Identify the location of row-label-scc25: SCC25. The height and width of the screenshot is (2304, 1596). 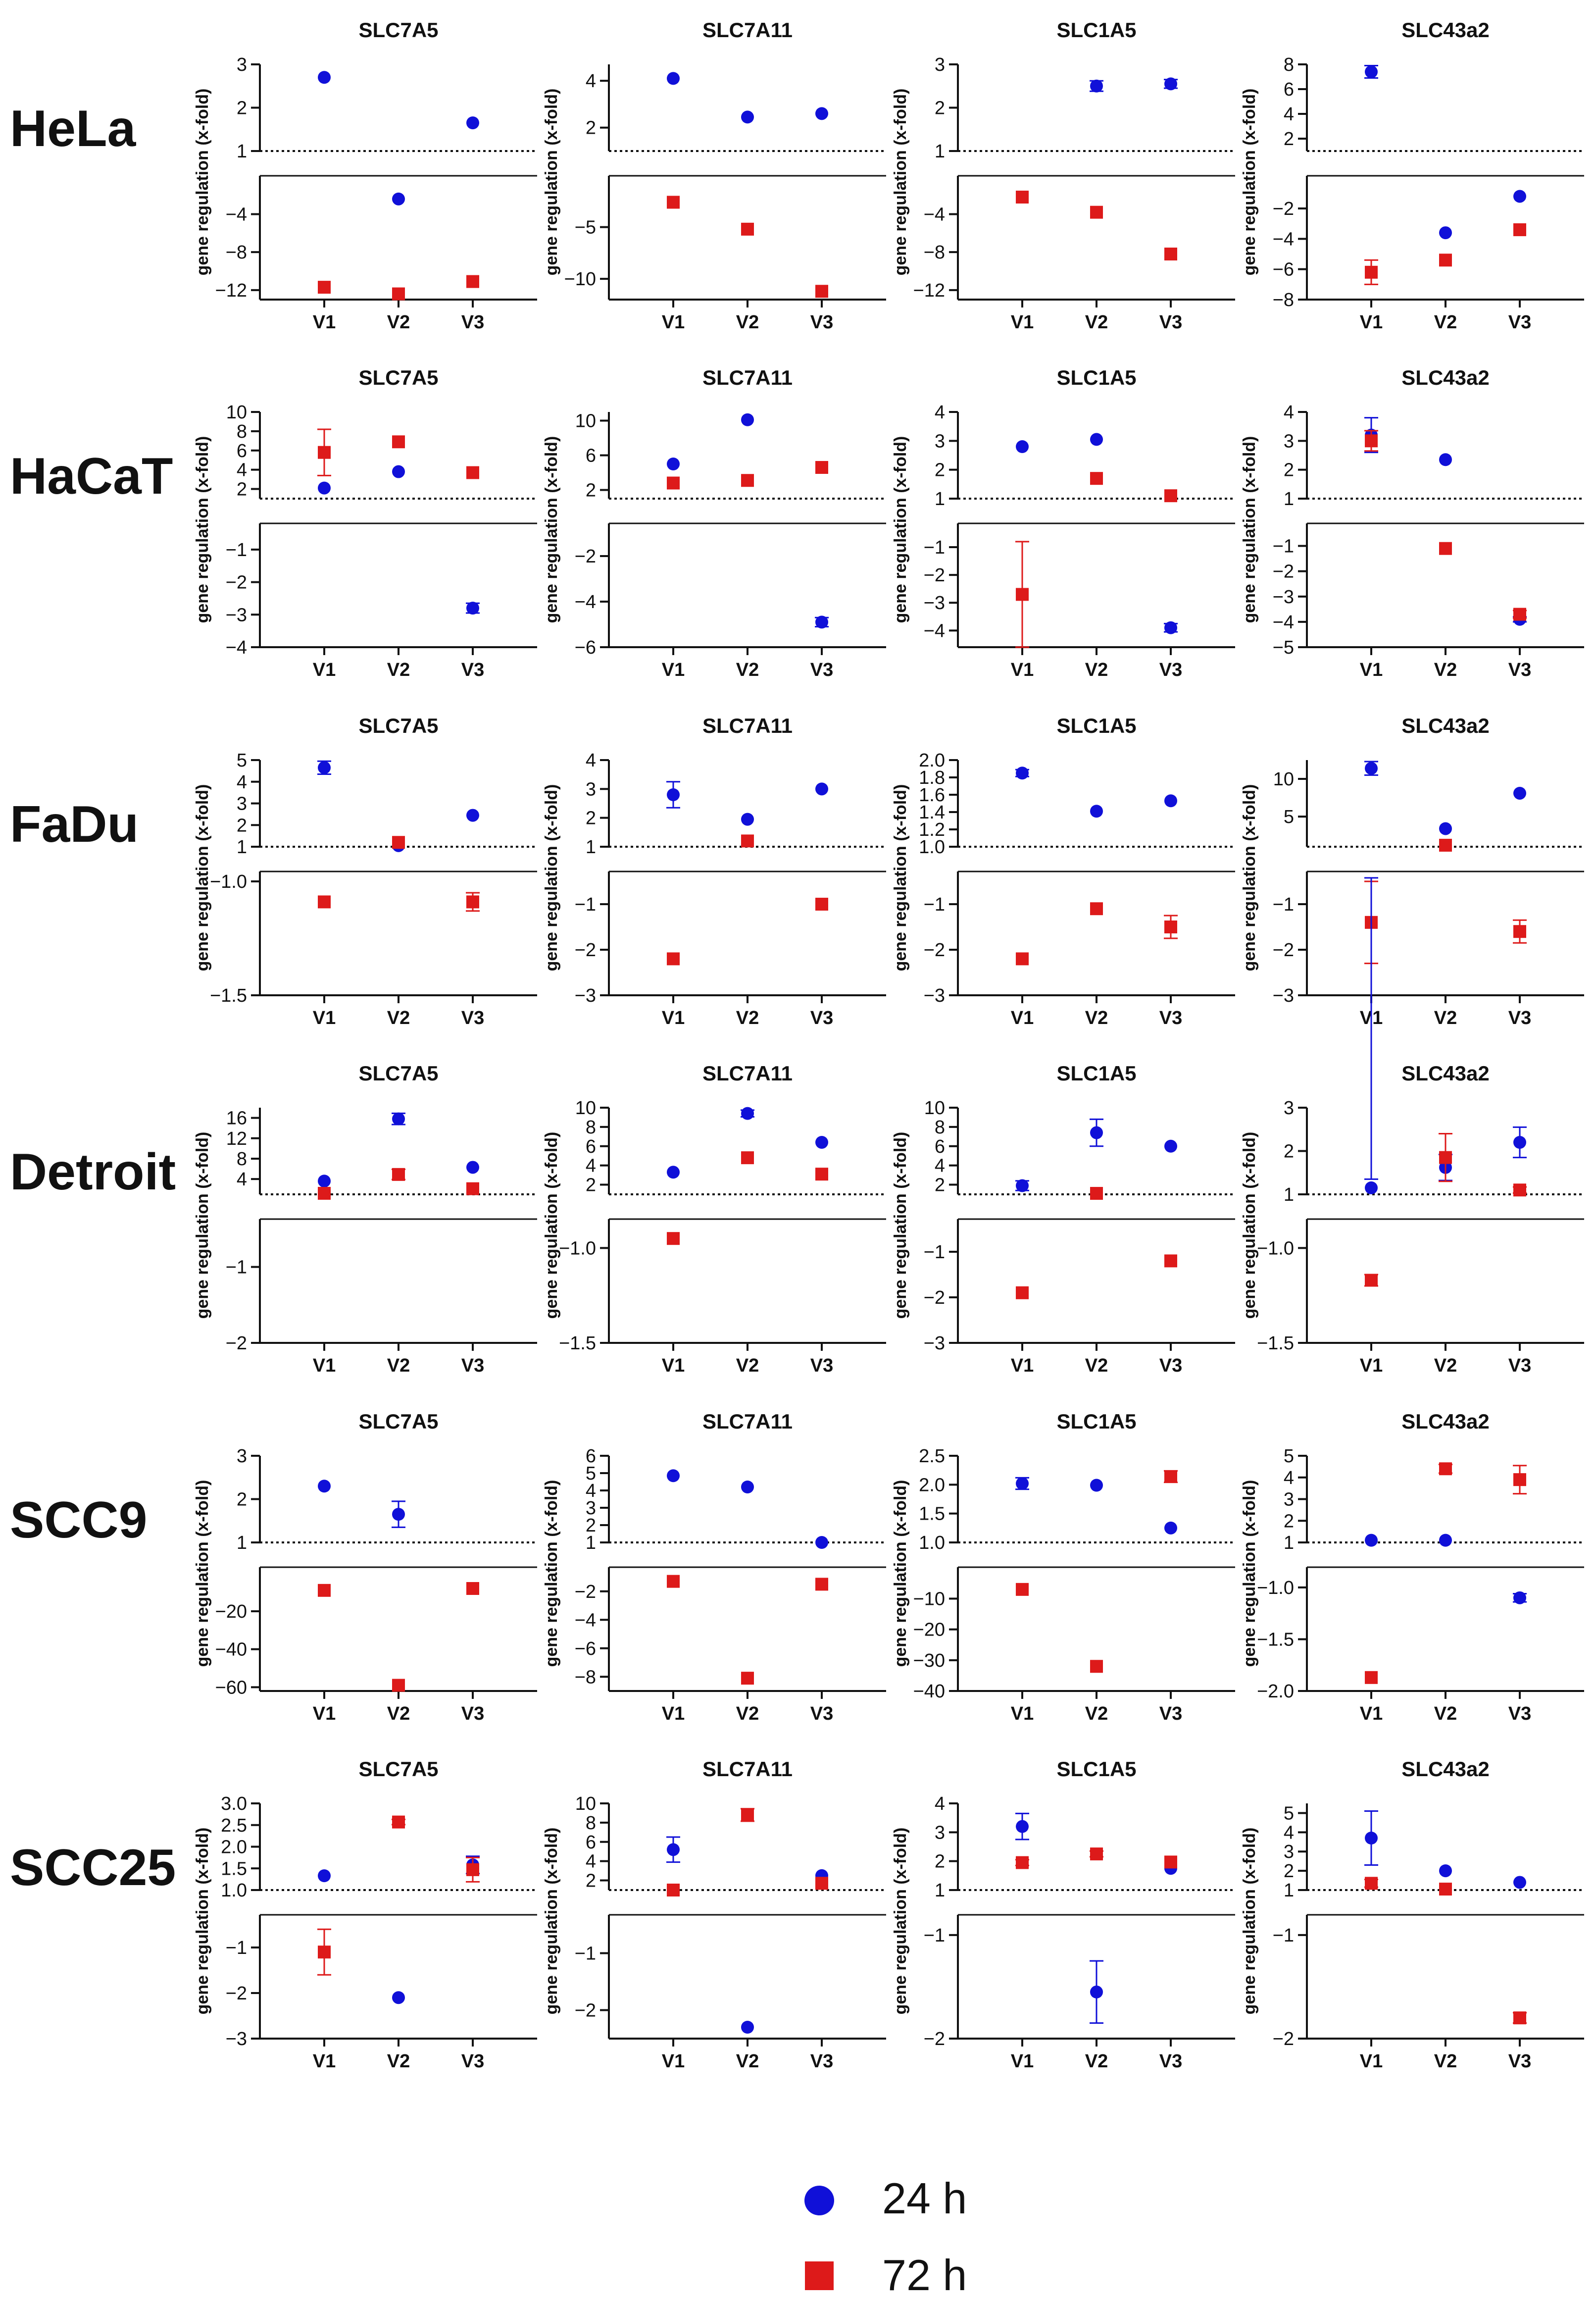
(93, 1867).